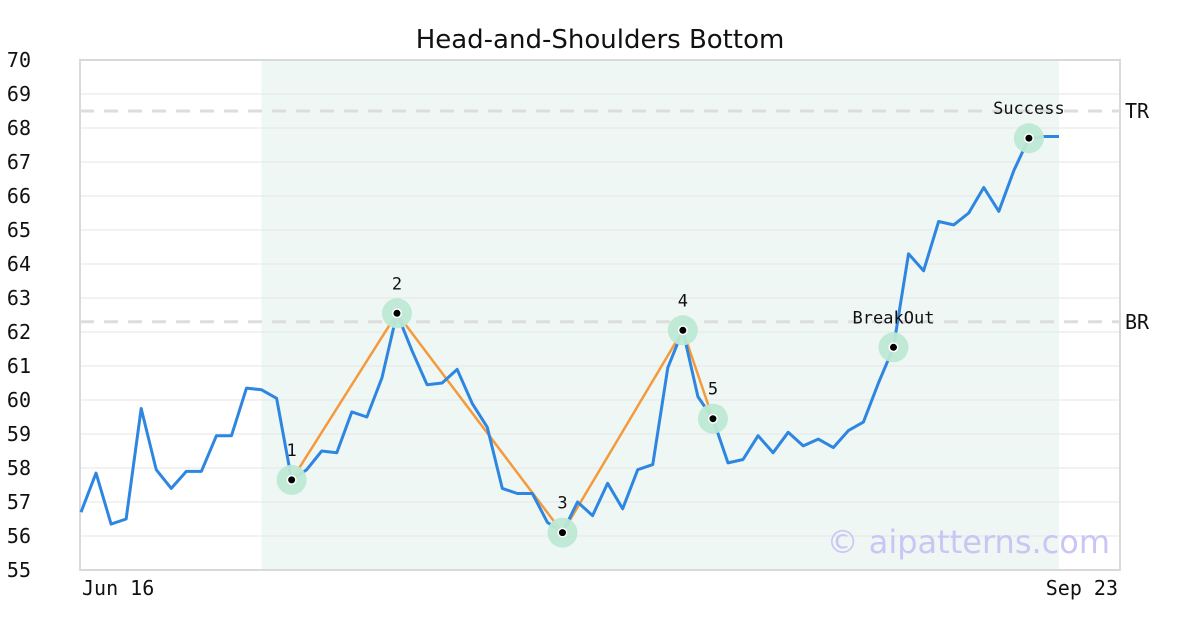 The width and height of the screenshot is (1200, 630). Describe the element at coordinates (19, 434) in the screenshot. I see `y-tick-label: 59` at that location.